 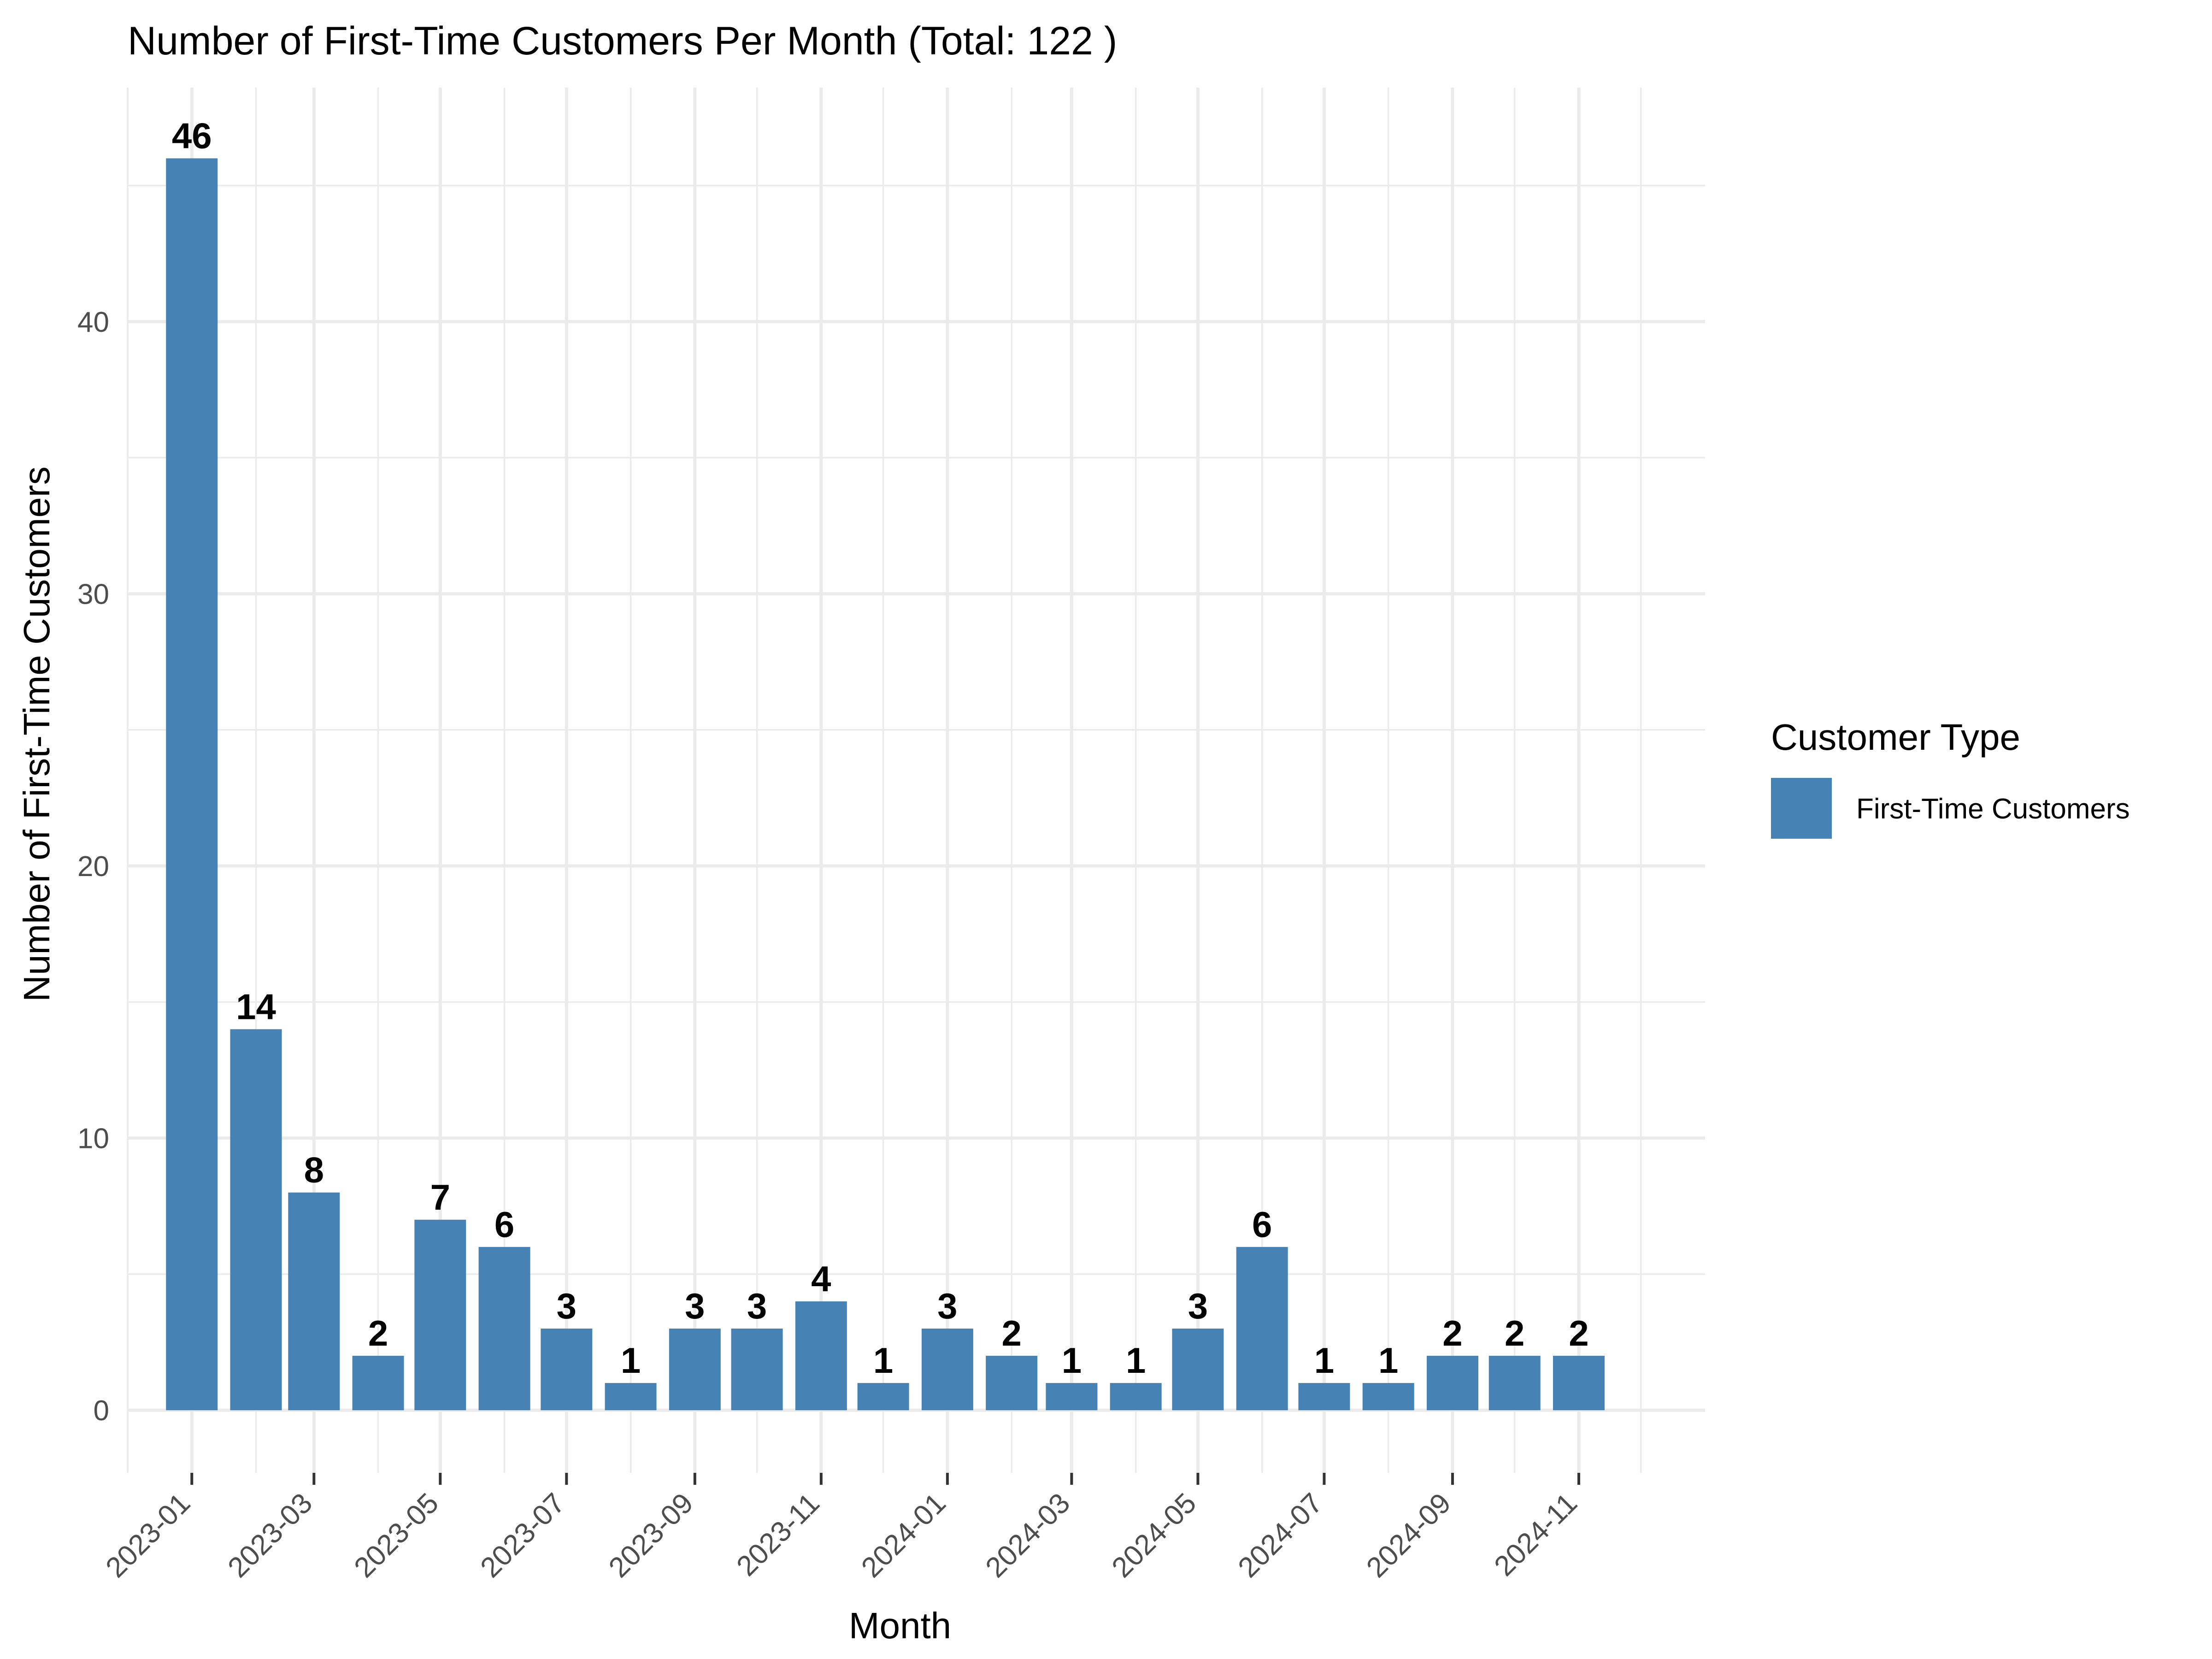 What do you see at coordinates (192, 136) in the screenshot?
I see `bar-value-label: 46` at bounding box center [192, 136].